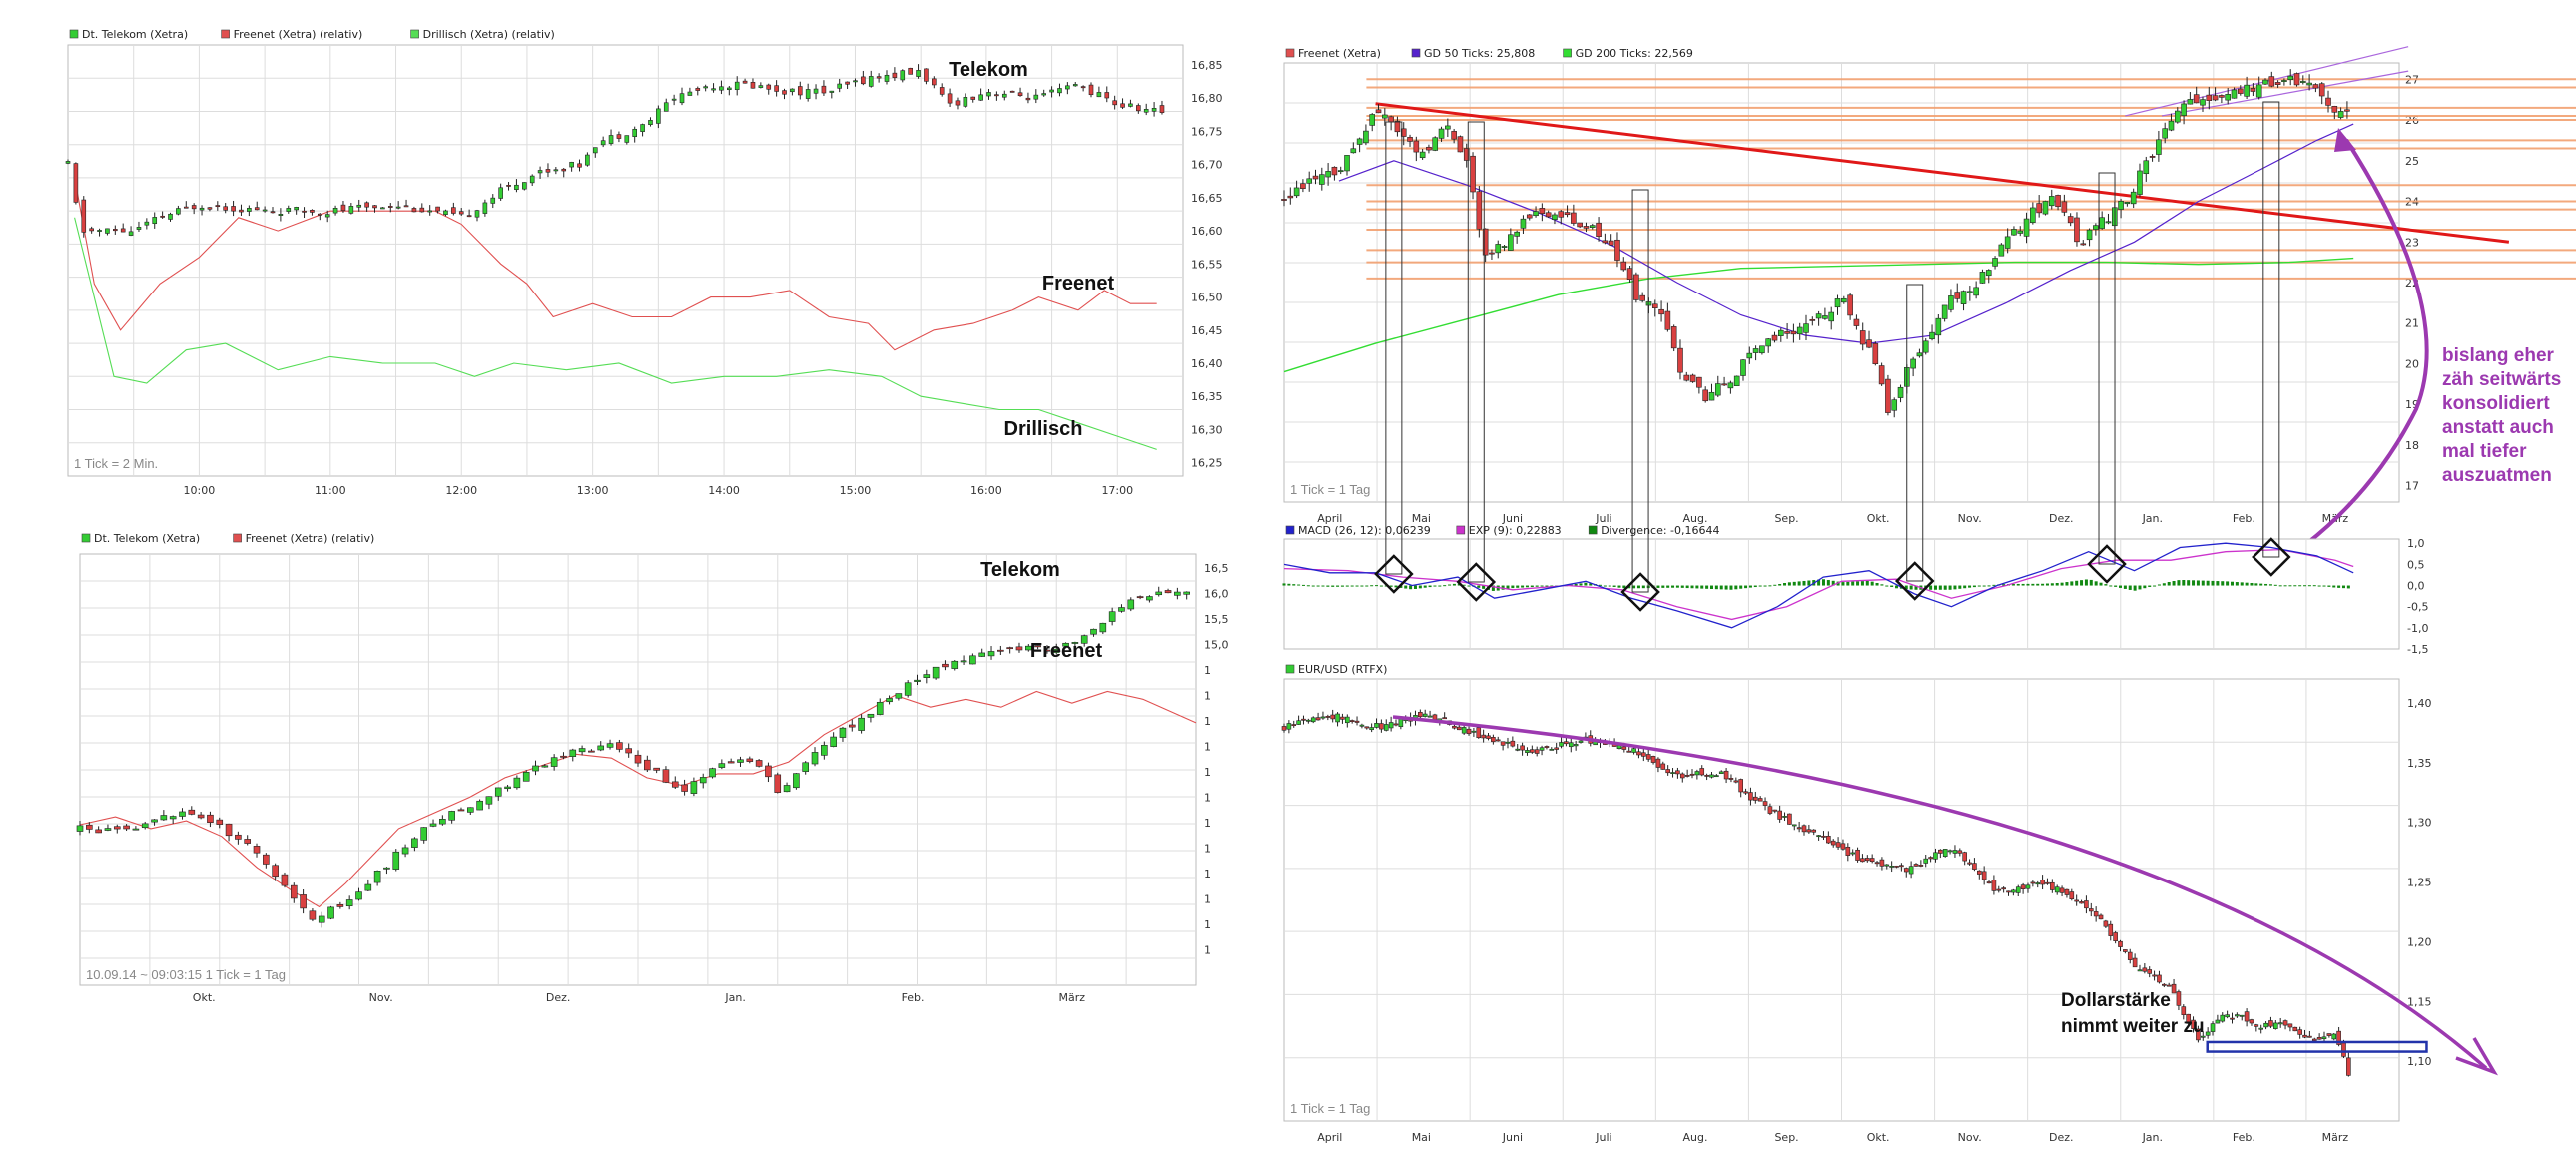 The height and width of the screenshot is (1174, 2576). I want to click on macd-legend-label: EXP (9): 0,22883, so click(1515, 530).